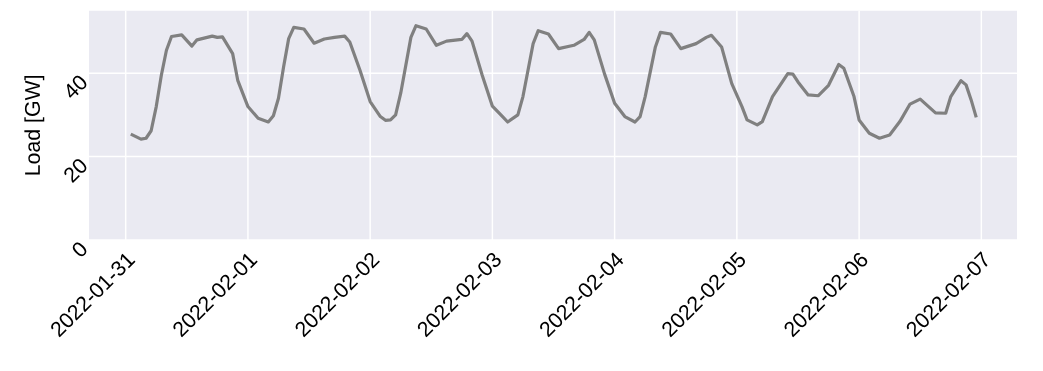 The image size is (1043, 371). What do you see at coordinates (34, 125) in the screenshot?
I see `y-axis-title: Load [GW]` at bounding box center [34, 125].